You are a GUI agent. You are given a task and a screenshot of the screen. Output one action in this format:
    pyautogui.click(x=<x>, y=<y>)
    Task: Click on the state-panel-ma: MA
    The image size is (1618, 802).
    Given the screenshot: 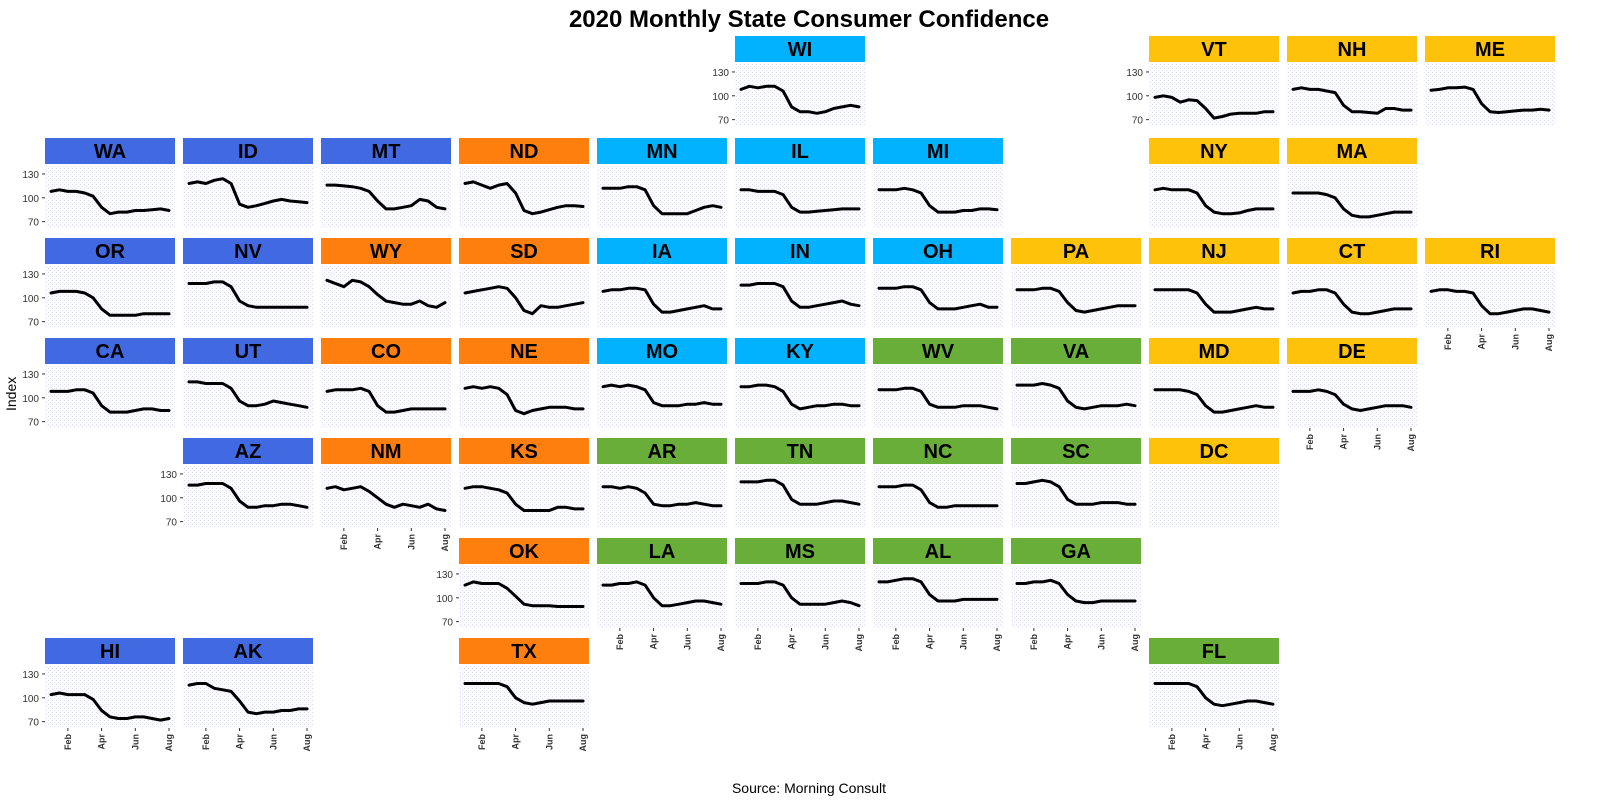 What is the action you would take?
    pyautogui.click(x=1352, y=183)
    